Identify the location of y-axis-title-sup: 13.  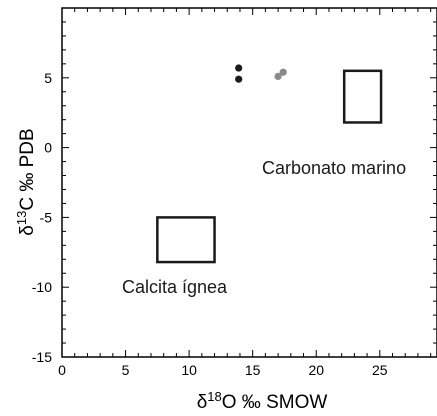
(21, 218).